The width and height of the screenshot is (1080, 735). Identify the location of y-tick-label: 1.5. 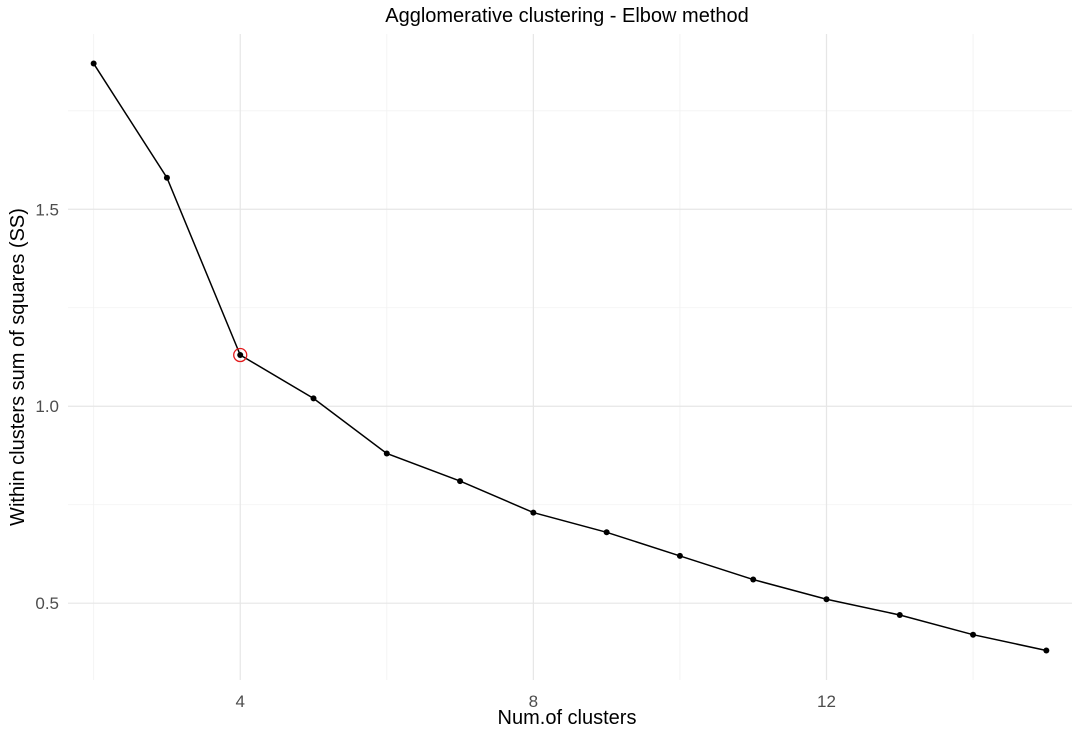
(47, 209).